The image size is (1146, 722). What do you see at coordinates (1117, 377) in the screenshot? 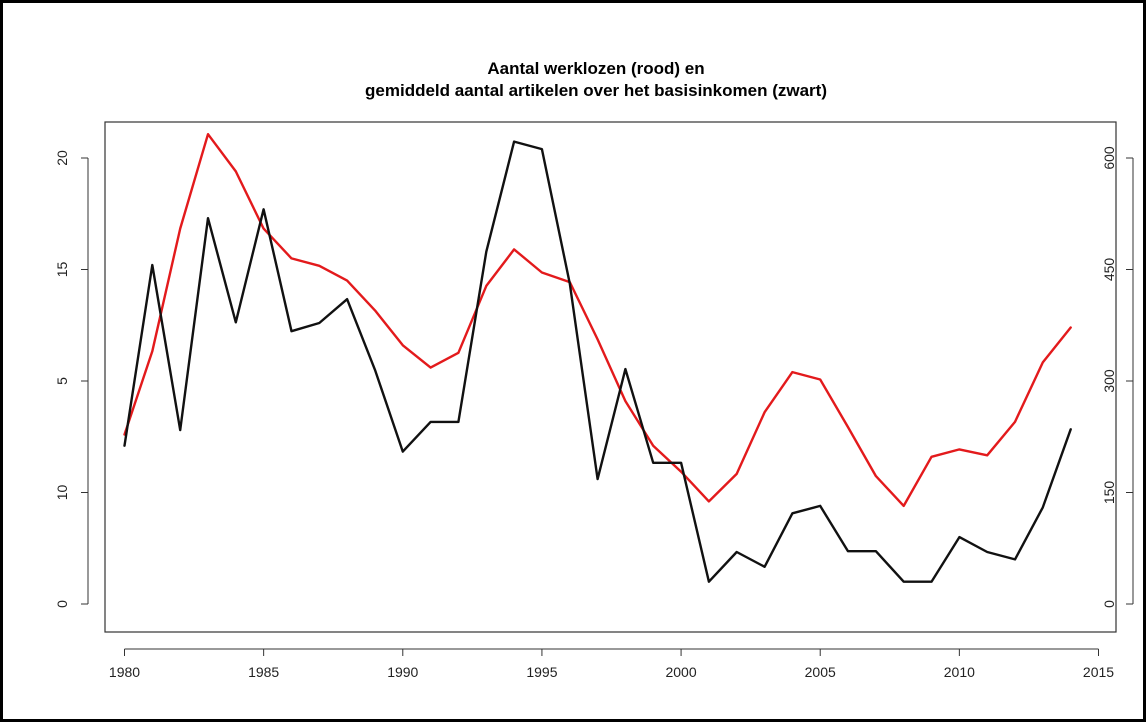
I see `y-axis-right: 0 150 300 450 600` at bounding box center [1117, 377].